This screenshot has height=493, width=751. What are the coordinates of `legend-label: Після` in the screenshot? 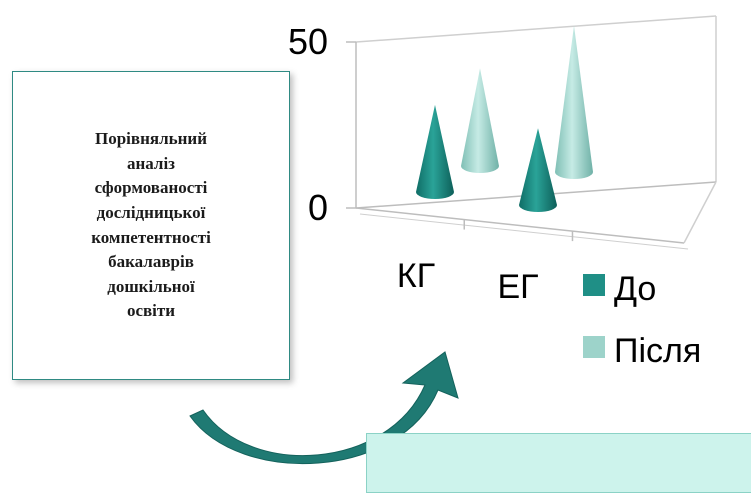 It's located at (657, 351).